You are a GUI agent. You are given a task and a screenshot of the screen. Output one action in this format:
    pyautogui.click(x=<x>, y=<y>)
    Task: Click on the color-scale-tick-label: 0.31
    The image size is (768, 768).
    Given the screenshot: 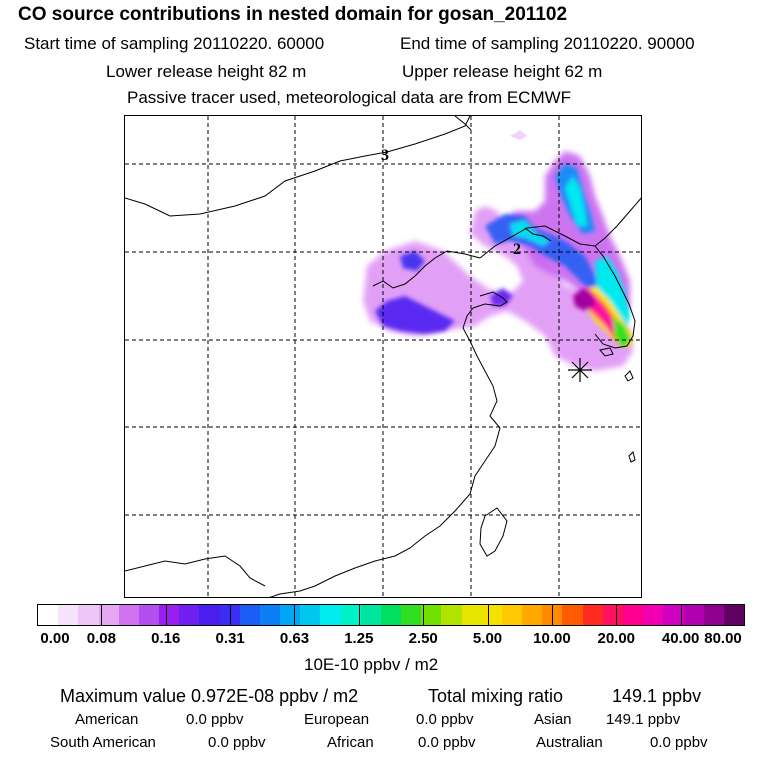 What is the action you would take?
    pyautogui.click(x=230, y=638)
    